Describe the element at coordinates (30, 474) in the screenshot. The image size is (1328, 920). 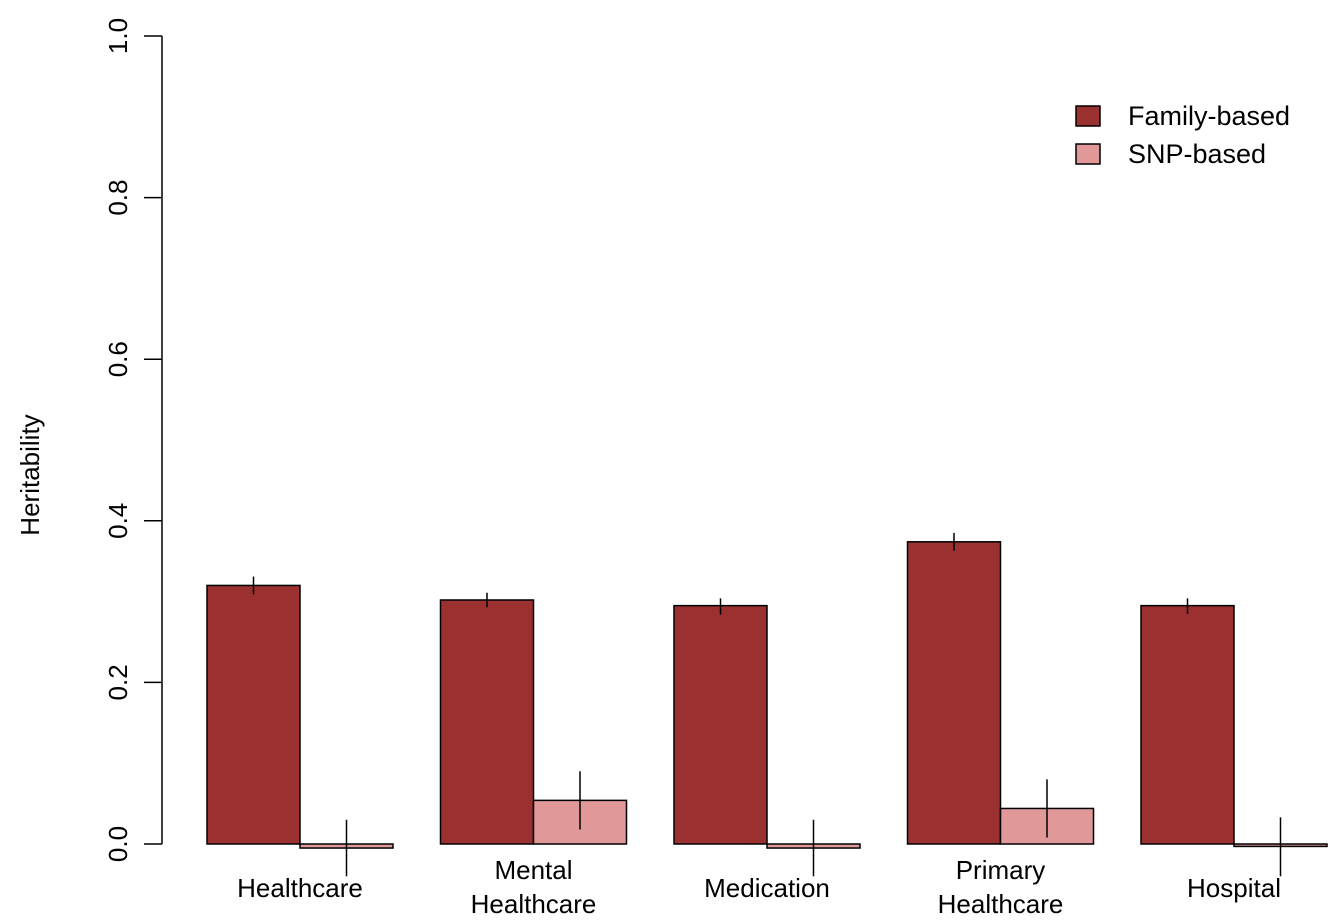
I see `y-axis-title: Heritability` at that location.